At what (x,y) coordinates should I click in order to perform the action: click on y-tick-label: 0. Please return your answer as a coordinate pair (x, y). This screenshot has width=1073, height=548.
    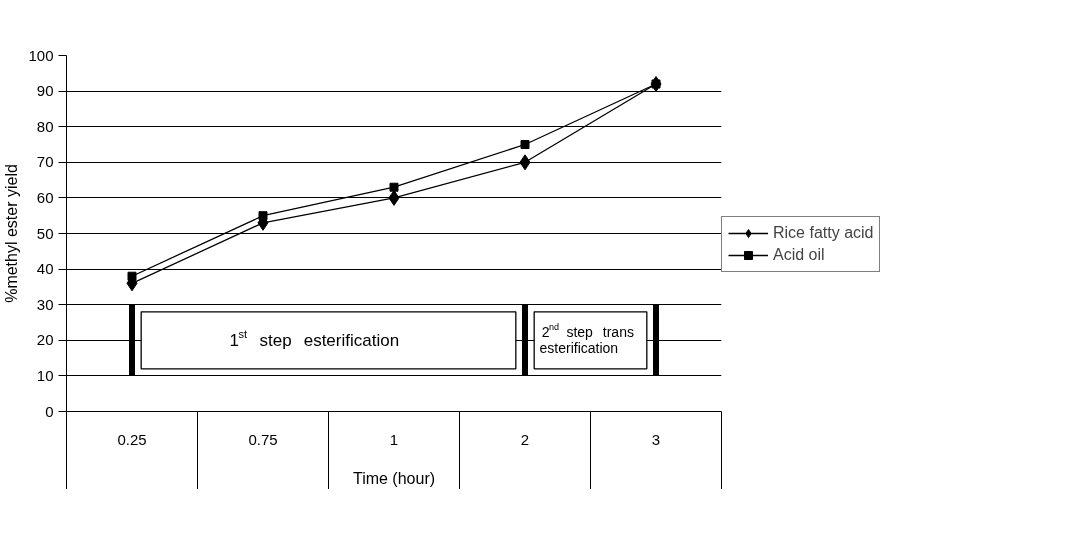
    Looking at the image, I should click on (49, 411).